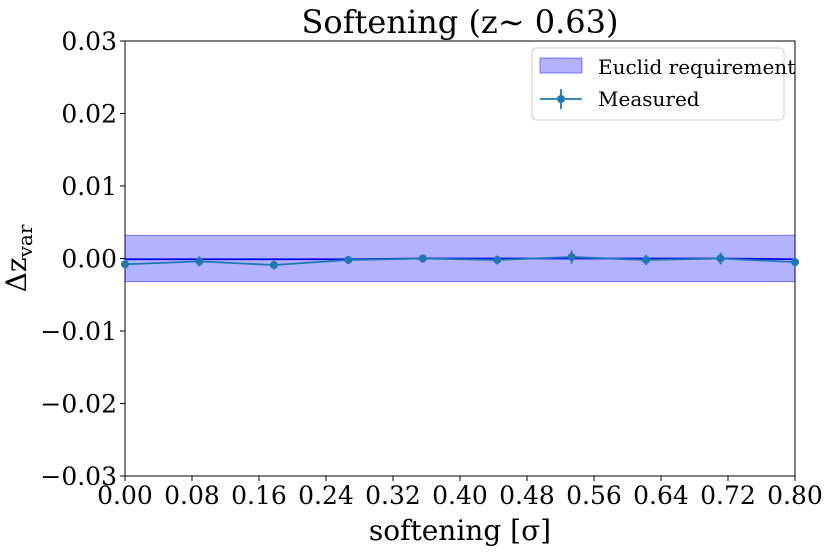 The height and width of the screenshot is (555, 827). I want to click on x-axis-label-text: softening [σ], so click(460, 530).